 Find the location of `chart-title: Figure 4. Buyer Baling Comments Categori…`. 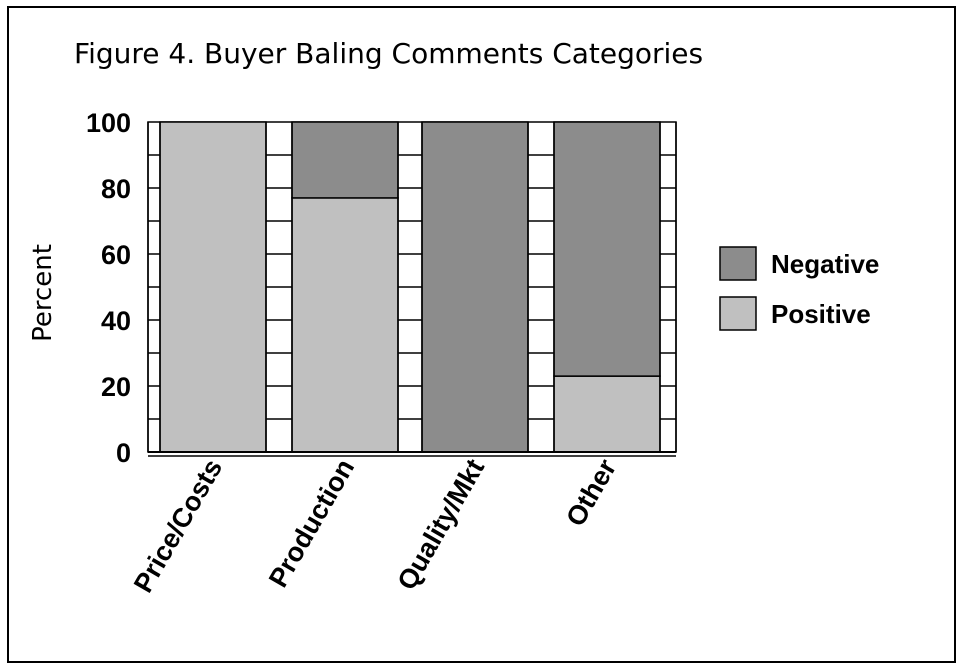

chart-title: Figure 4. Buyer Baling Comments Categori… is located at coordinates (388, 53).